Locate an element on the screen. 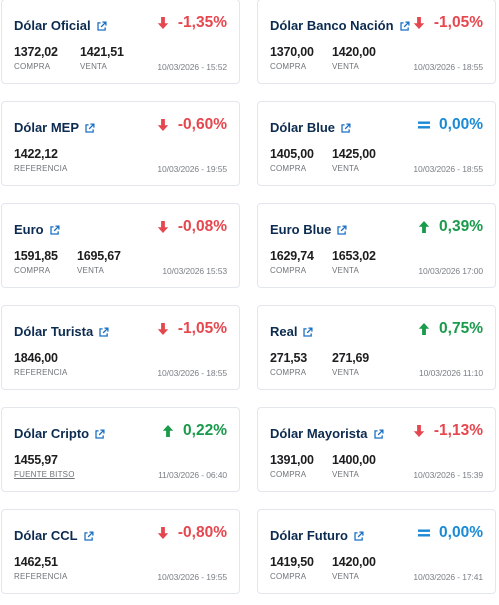 This screenshot has height=605, width=499. quote-title: Euro is located at coordinates (29, 229).